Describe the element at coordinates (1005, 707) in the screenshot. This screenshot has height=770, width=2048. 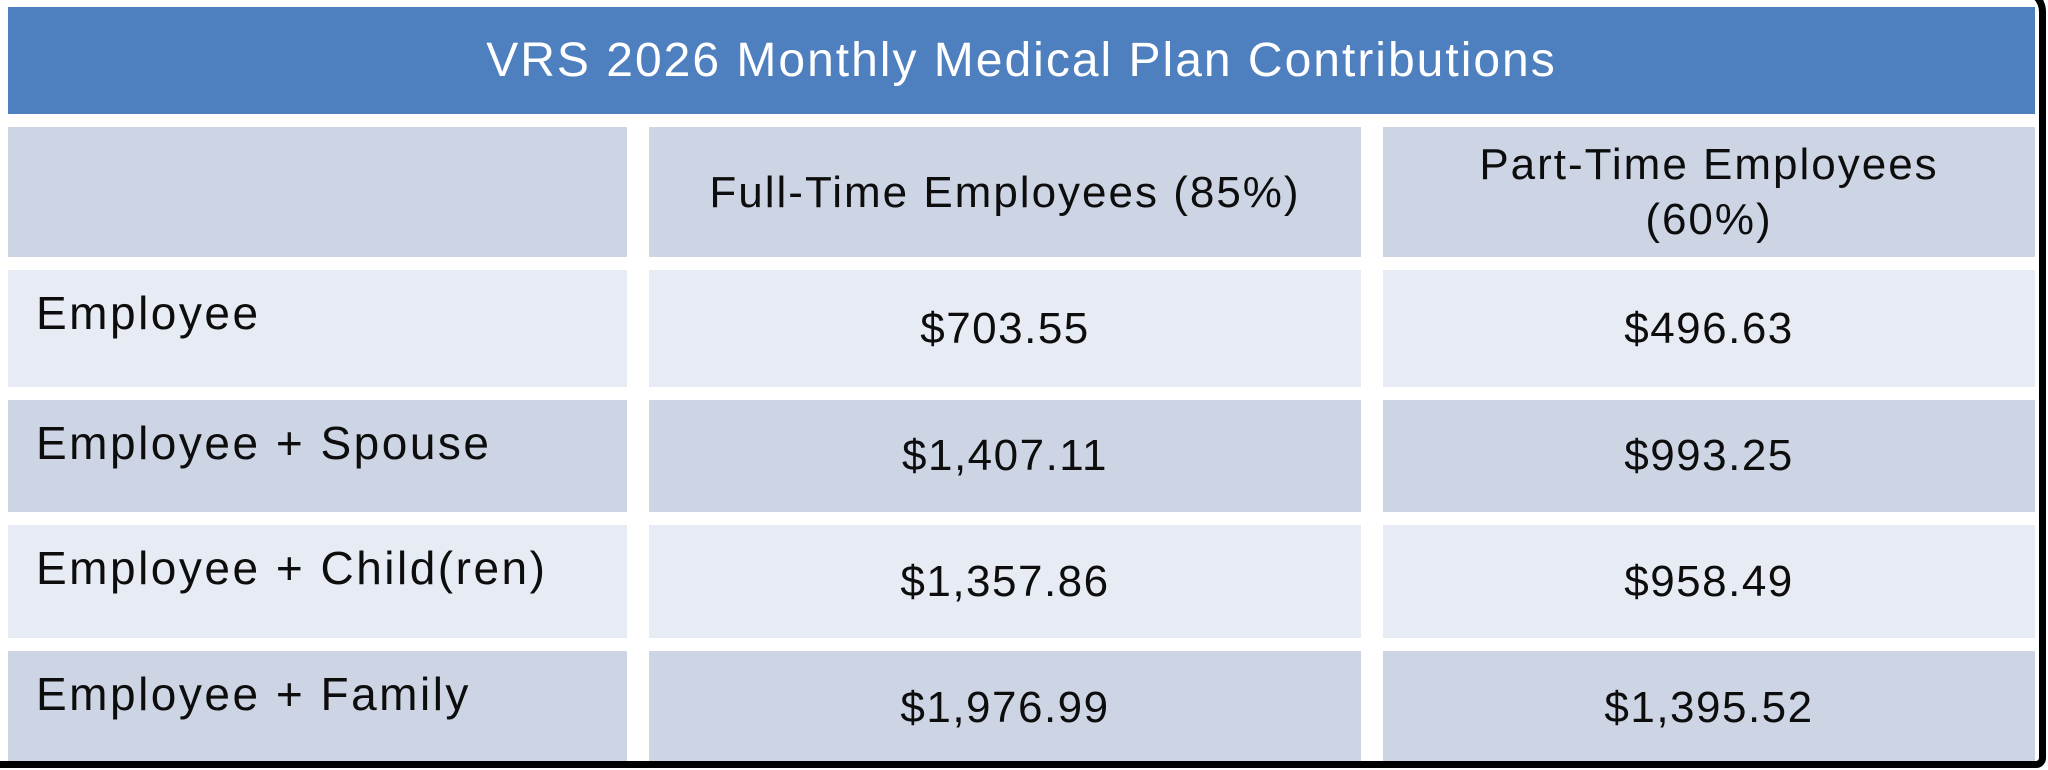
I see `value-employee-family-full-time: $1,976.99` at that location.